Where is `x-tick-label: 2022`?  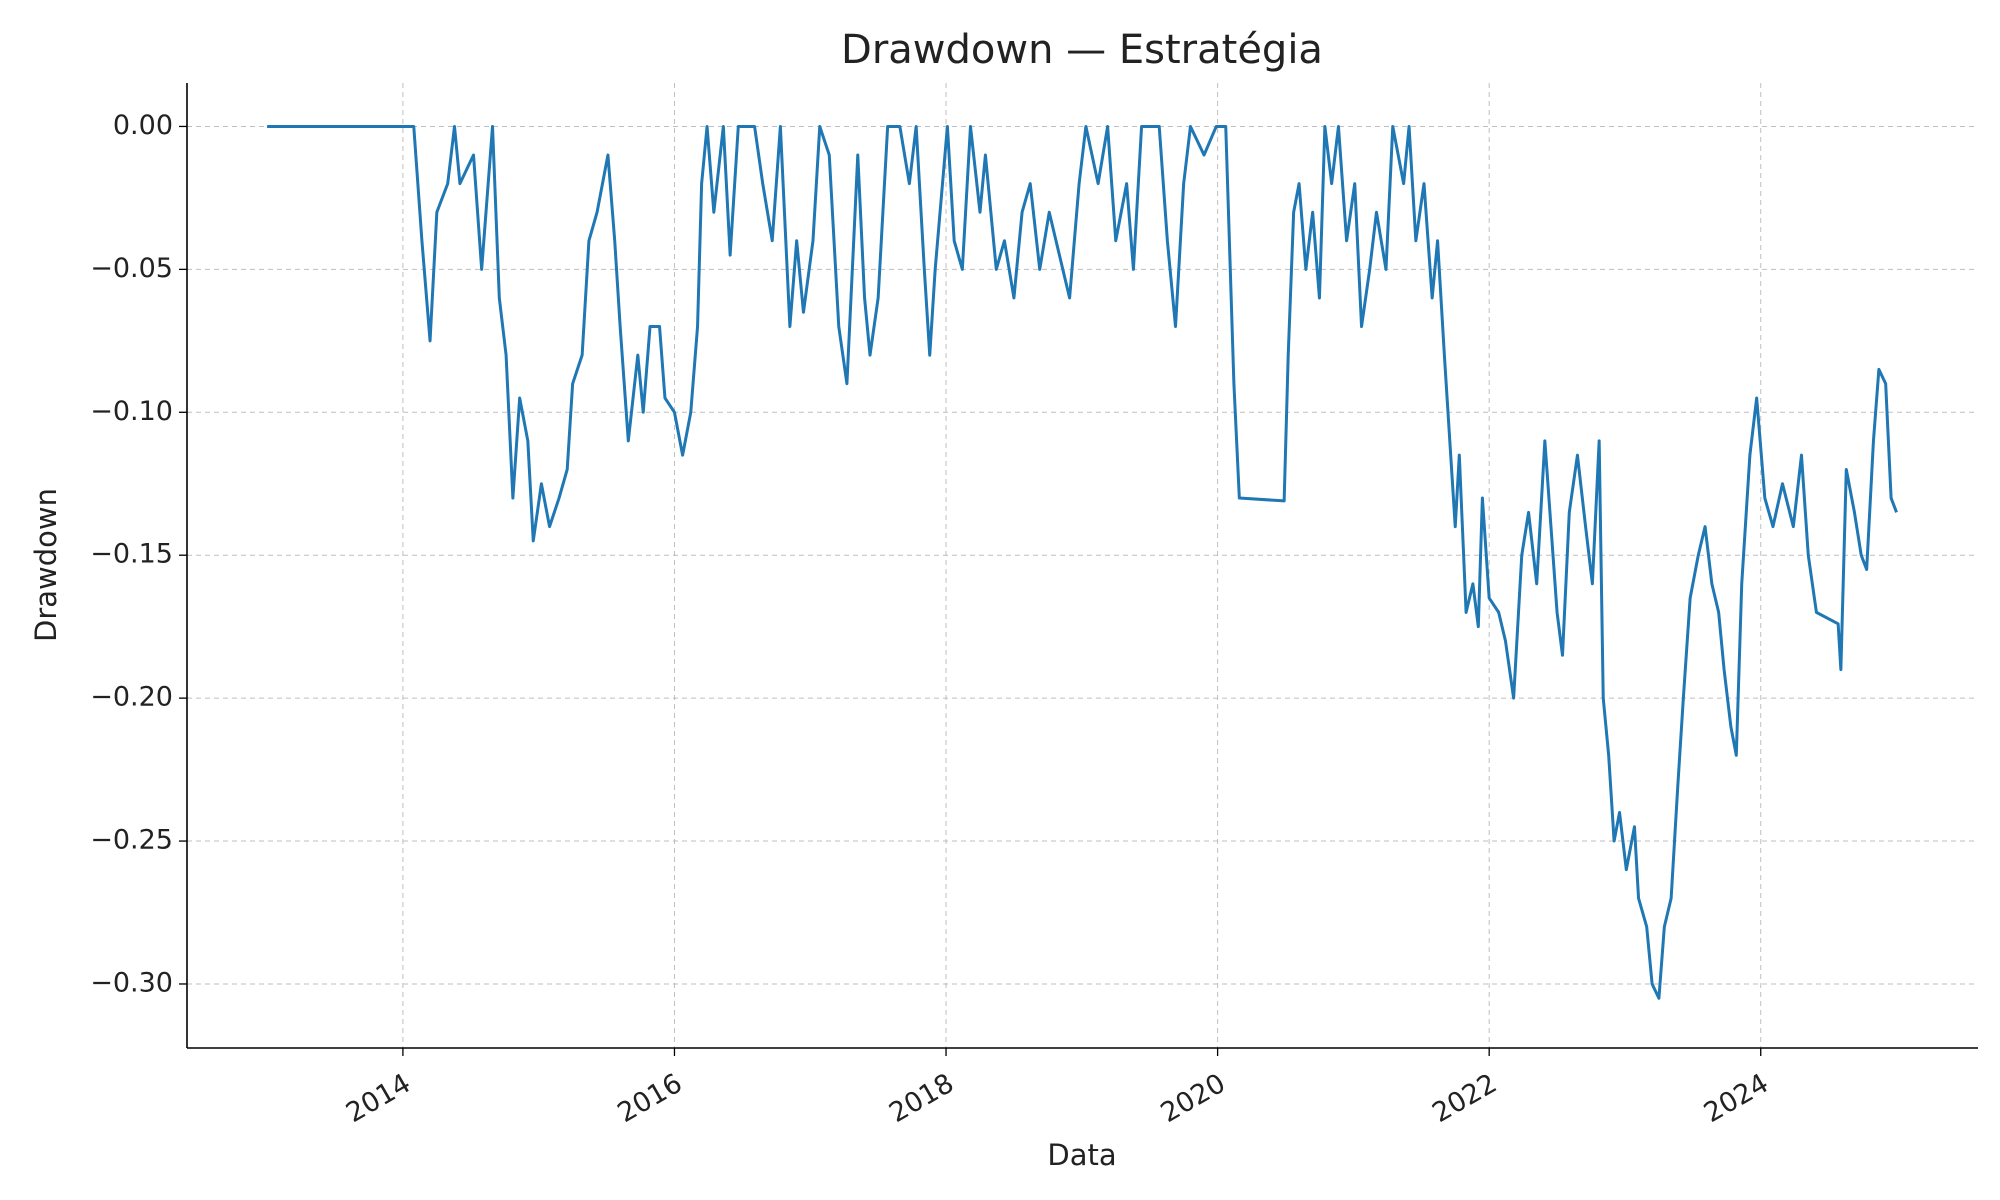
x-tick-label: 2022 is located at coordinates (1464, 1098).